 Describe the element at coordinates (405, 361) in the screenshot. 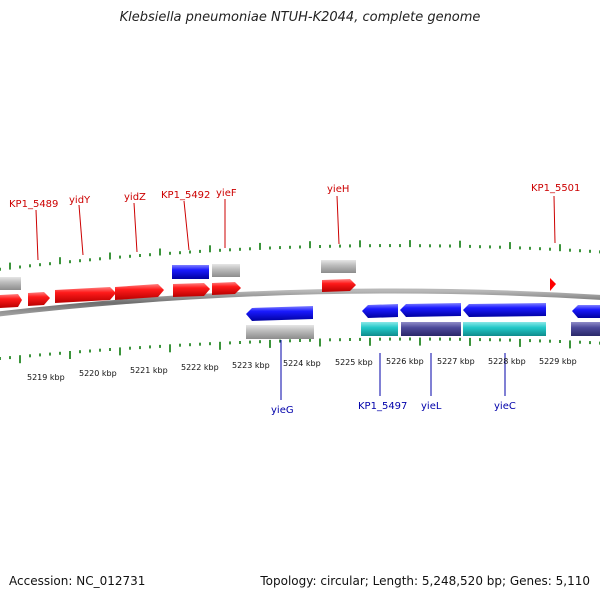

I see `kbp-label: 5226 kbp` at that location.